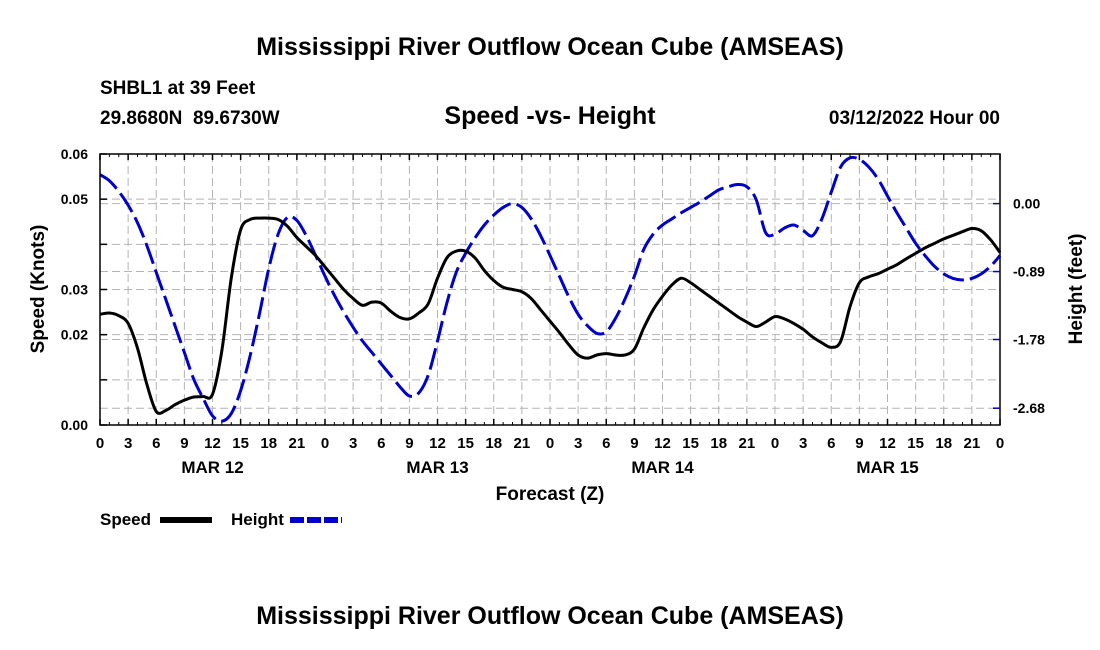  What do you see at coordinates (74, 199) in the screenshot?
I see `y-tick-label-left: 0.05` at bounding box center [74, 199].